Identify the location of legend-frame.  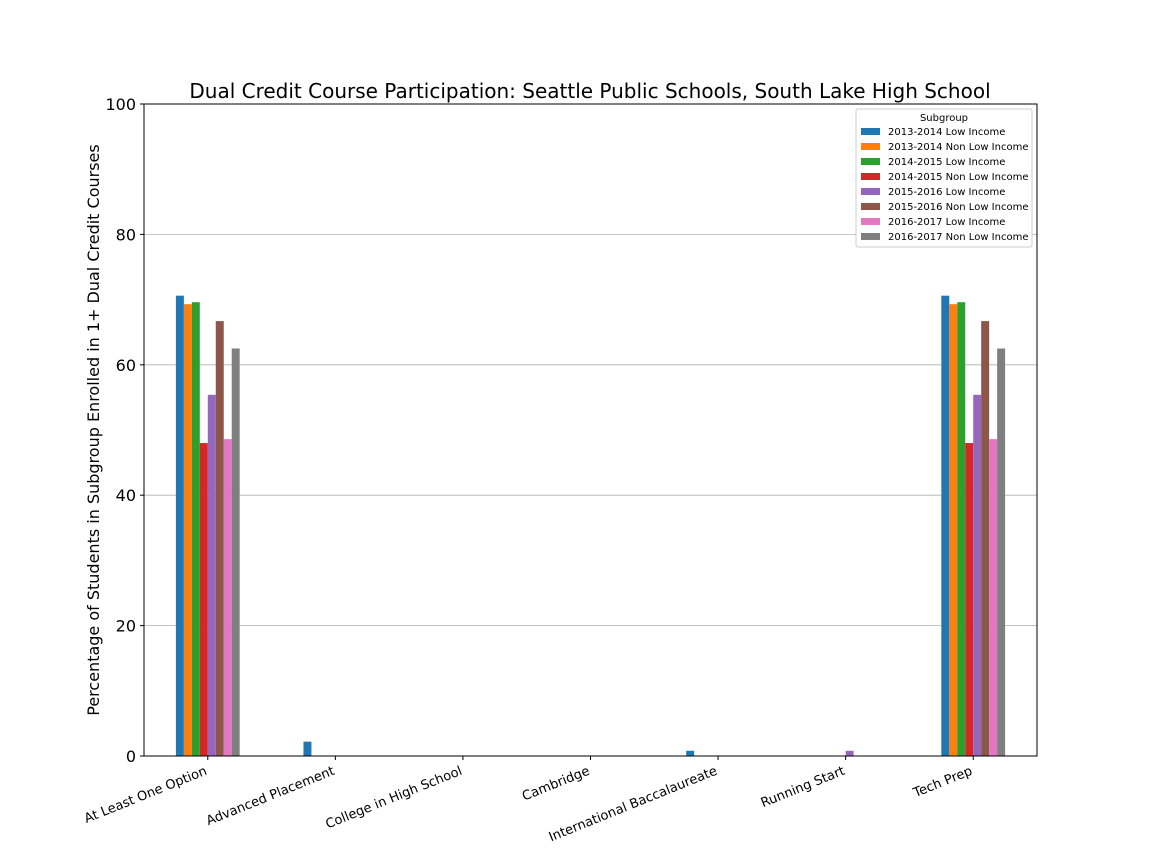
(944, 178).